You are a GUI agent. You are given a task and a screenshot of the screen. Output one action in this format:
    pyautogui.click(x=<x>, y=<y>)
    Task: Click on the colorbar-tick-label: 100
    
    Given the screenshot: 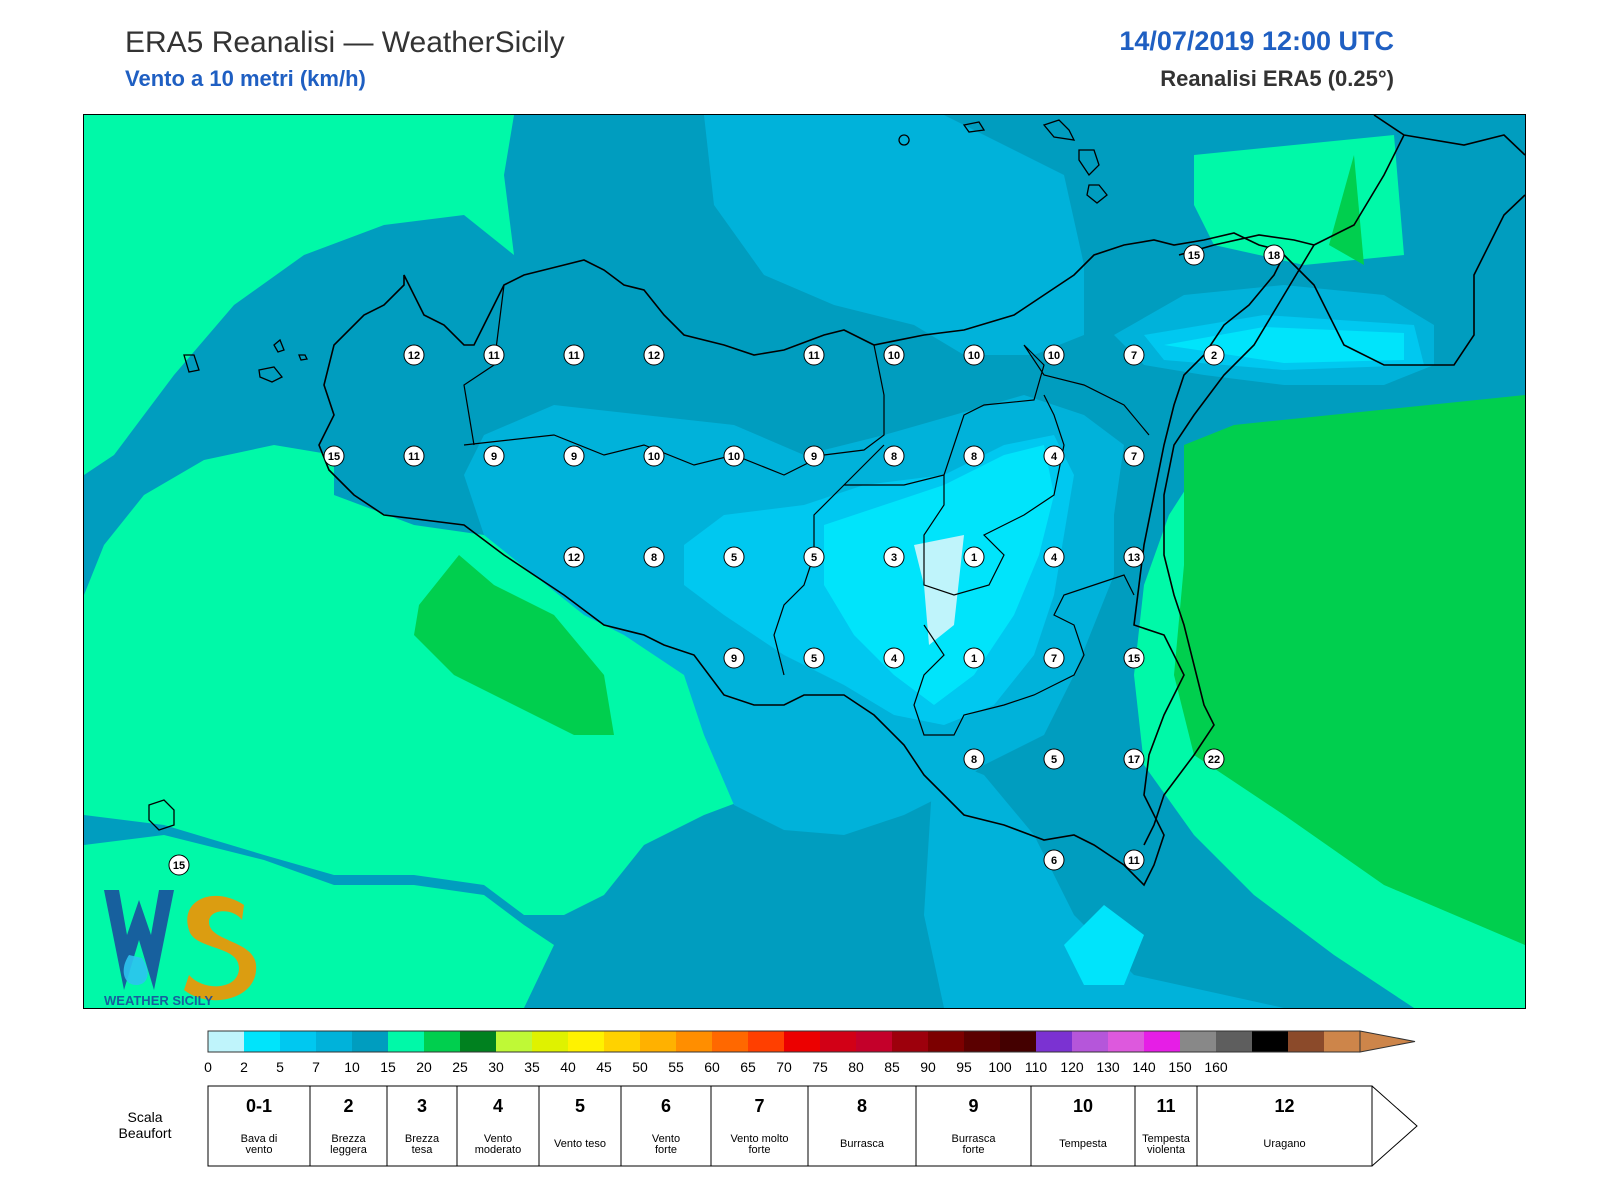 What is the action you would take?
    pyautogui.click(x=1000, y=1067)
    